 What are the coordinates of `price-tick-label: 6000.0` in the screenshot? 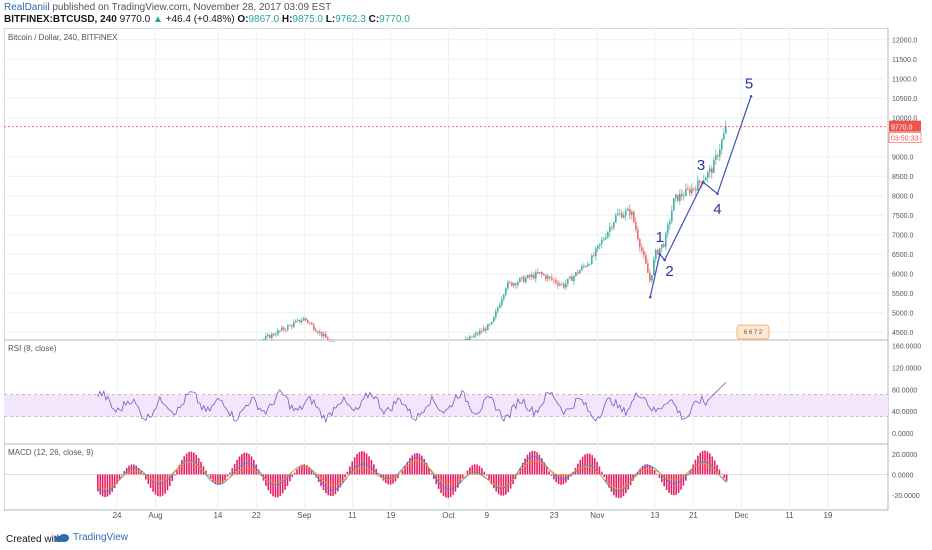 It's located at (903, 275).